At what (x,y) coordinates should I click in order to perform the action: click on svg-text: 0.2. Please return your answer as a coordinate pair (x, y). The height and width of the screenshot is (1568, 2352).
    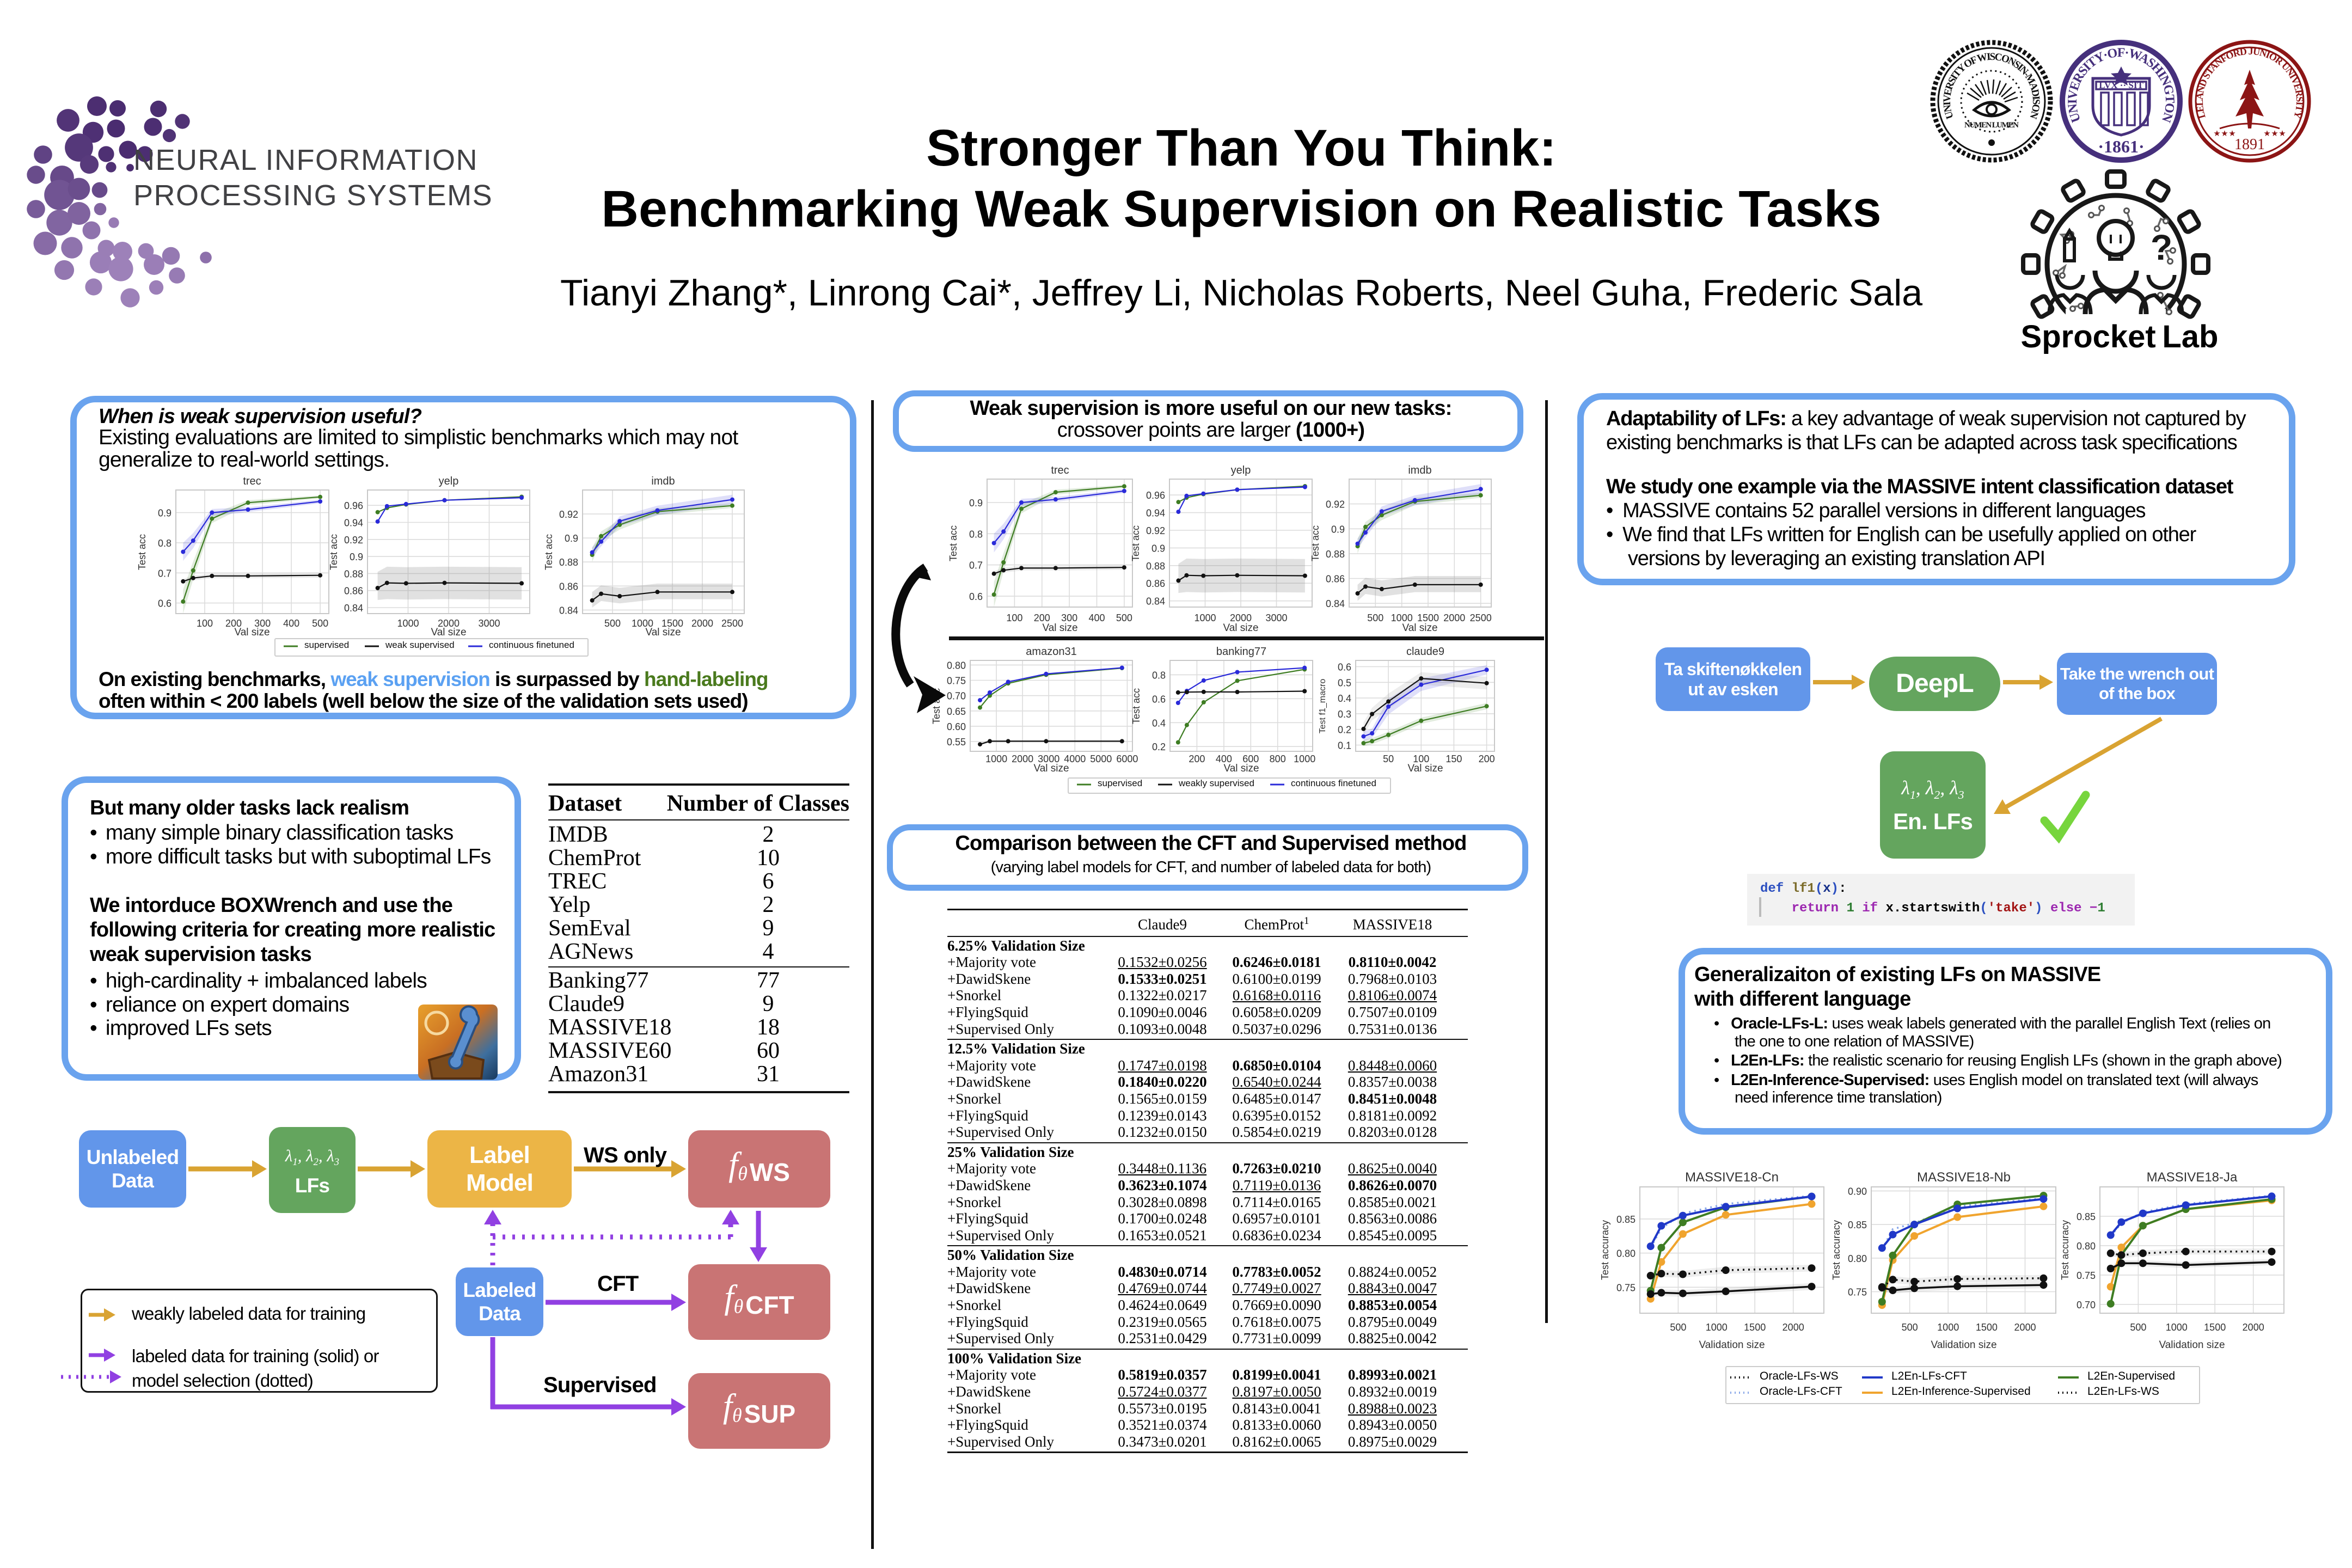
    Looking at the image, I should click on (1344, 730).